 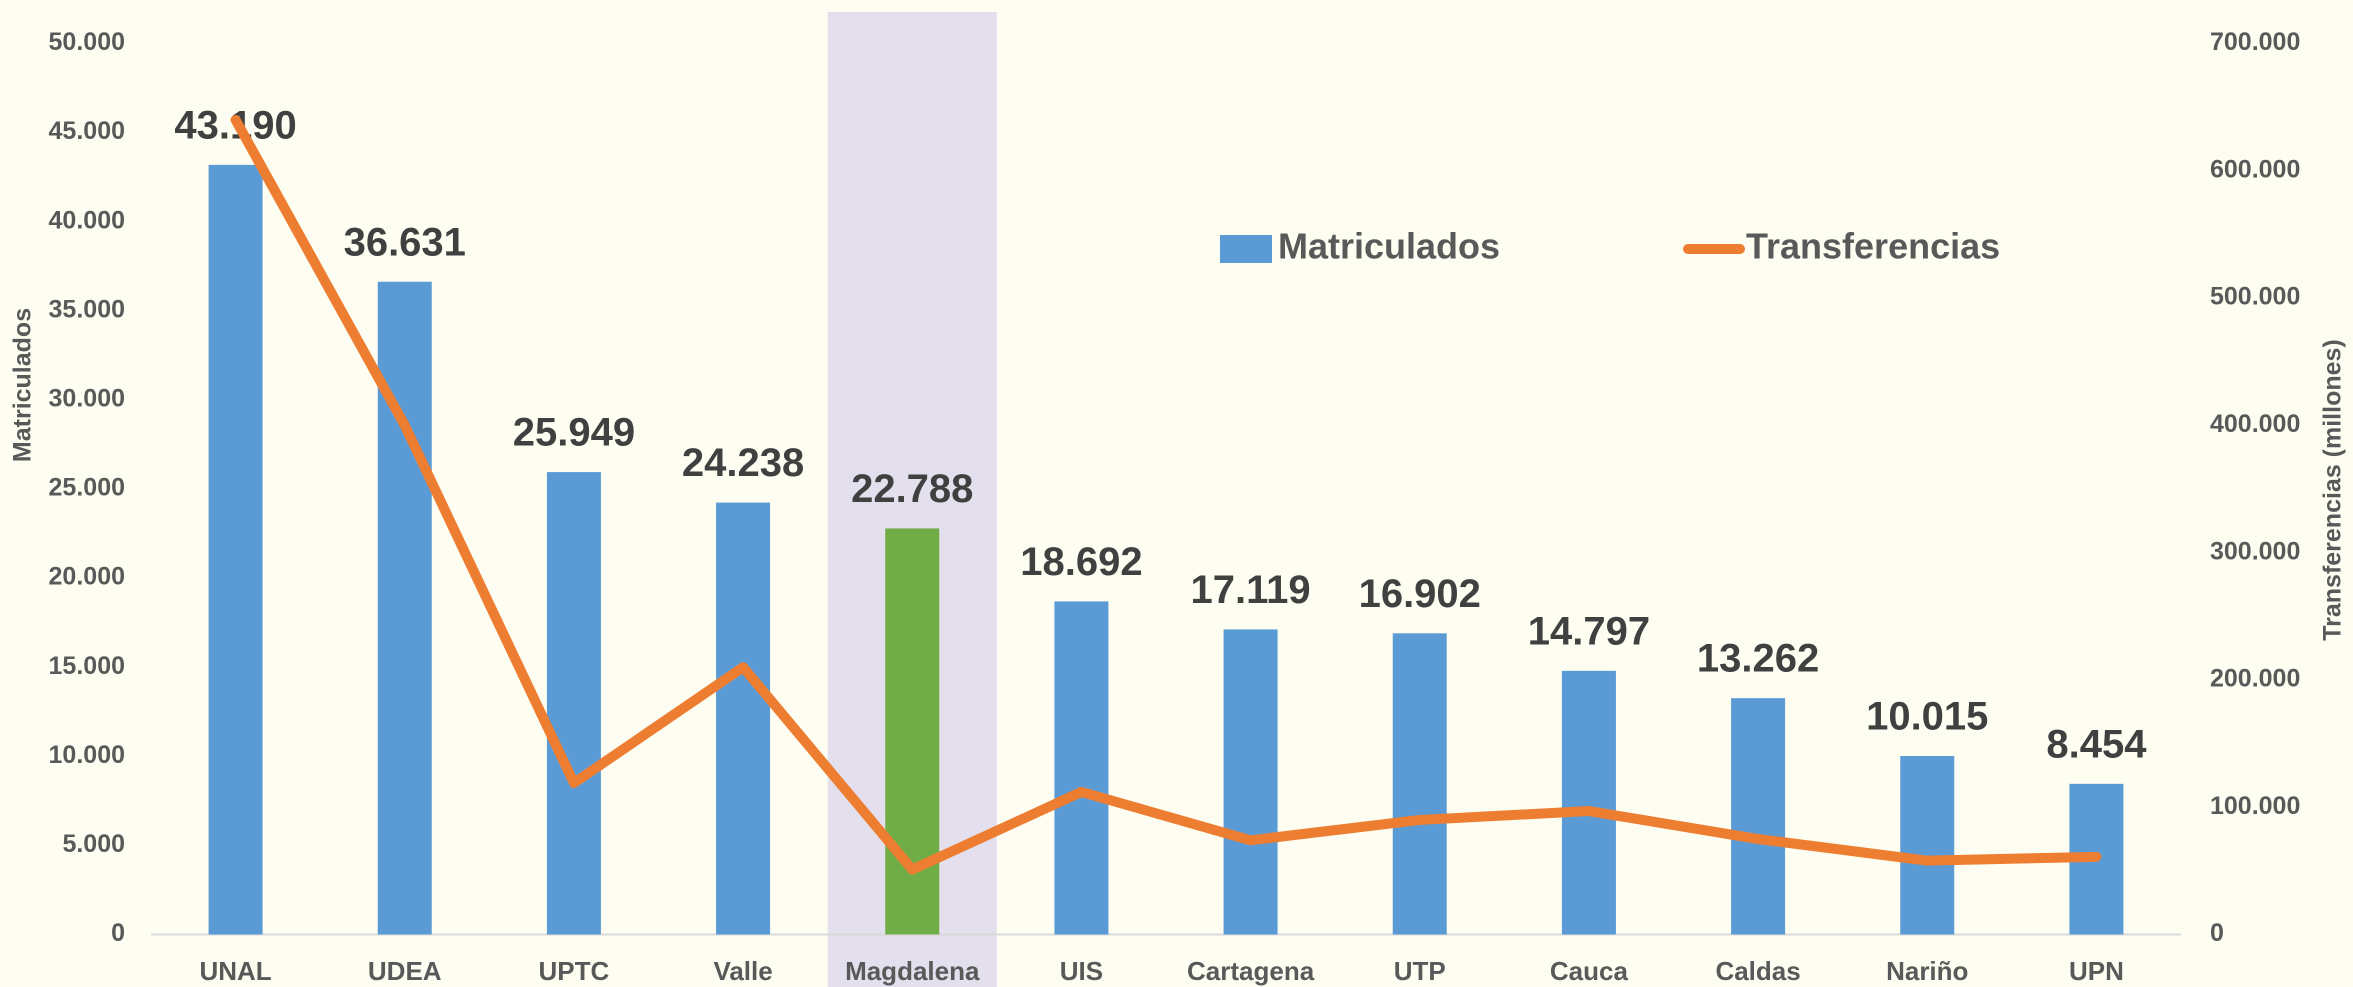 What do you see at coordinates (1251, 971) in the screenshot?
I see `x-tick-label: Cartagena` at bounding box center [1251, 971].